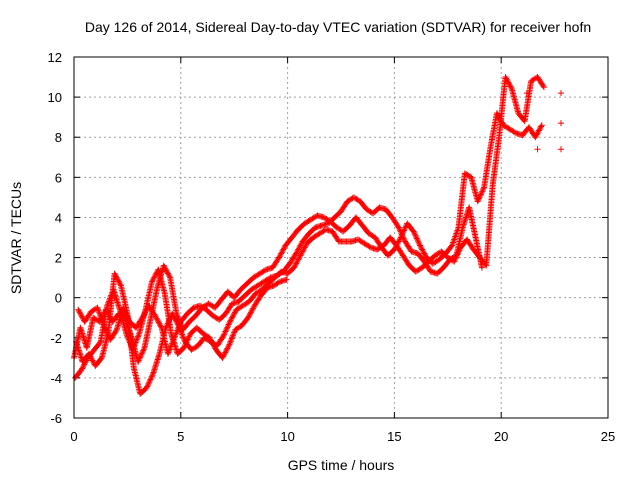  What do you see at coordinates (58, 298) in the screenshot?
I see `y-tick-label: 0` at bounding box center [58, 298].